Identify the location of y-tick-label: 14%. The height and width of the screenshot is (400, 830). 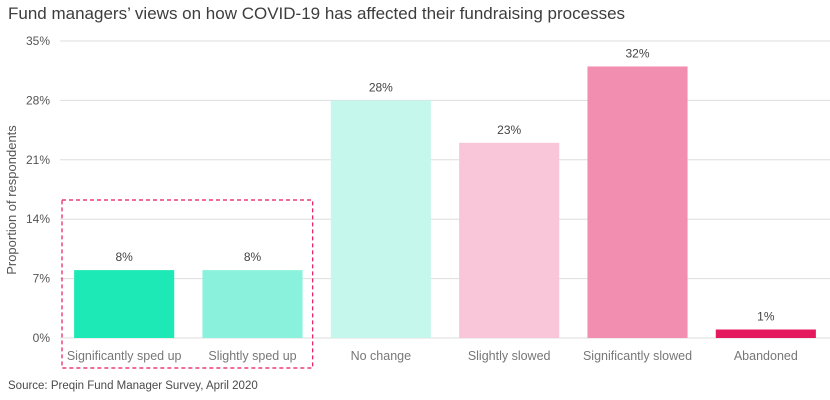
(38, 219).